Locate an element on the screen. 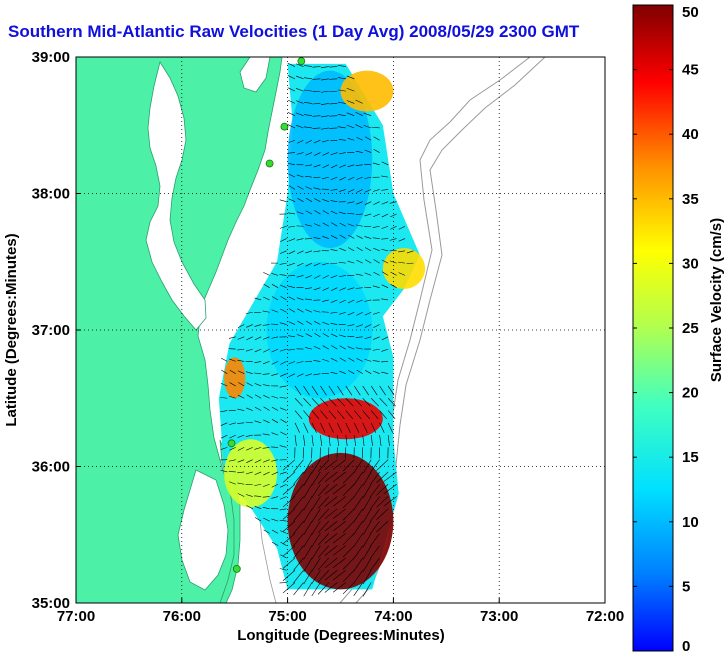 Image resolution: width=724 pixels, height=659 pixels. y-tick-label: 38:00 is located at coordinates (51, 194).